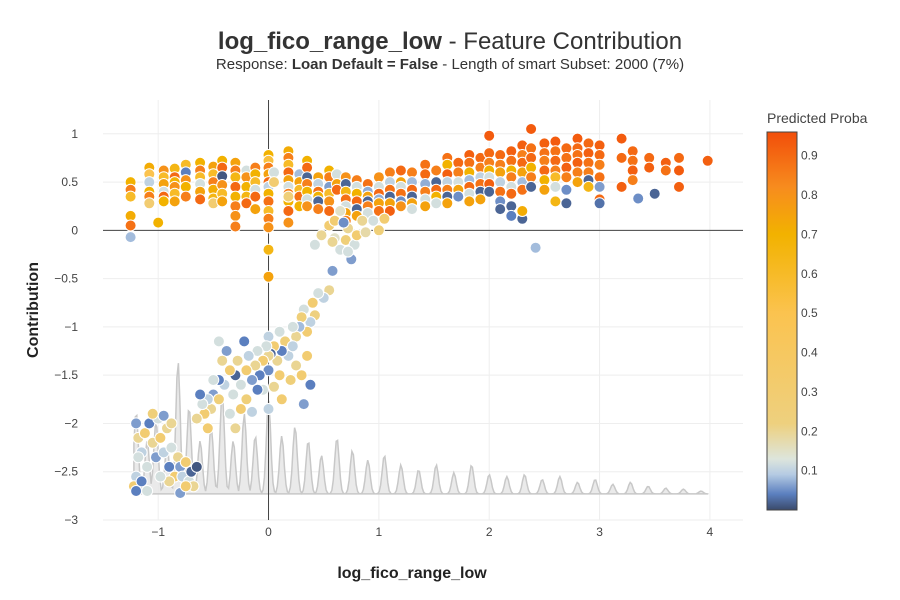 The width and height of the screenshot is (900, 600). Describe the element at coordinates (379, 532) in the screenshot. I see `x-tick-label: 1` at that location.